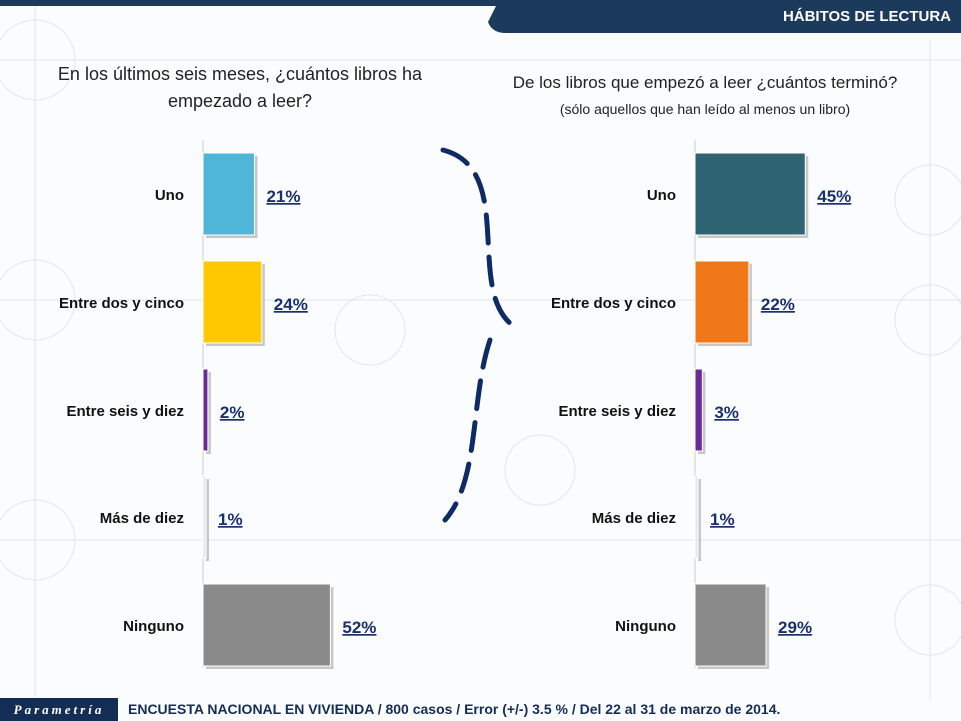 The height and width of the screenshot is (721, 961). What do you see at coordinates (283, 196) in the screenshot?
I see `left-value-label: 21%` at bounding box center [283, 196].